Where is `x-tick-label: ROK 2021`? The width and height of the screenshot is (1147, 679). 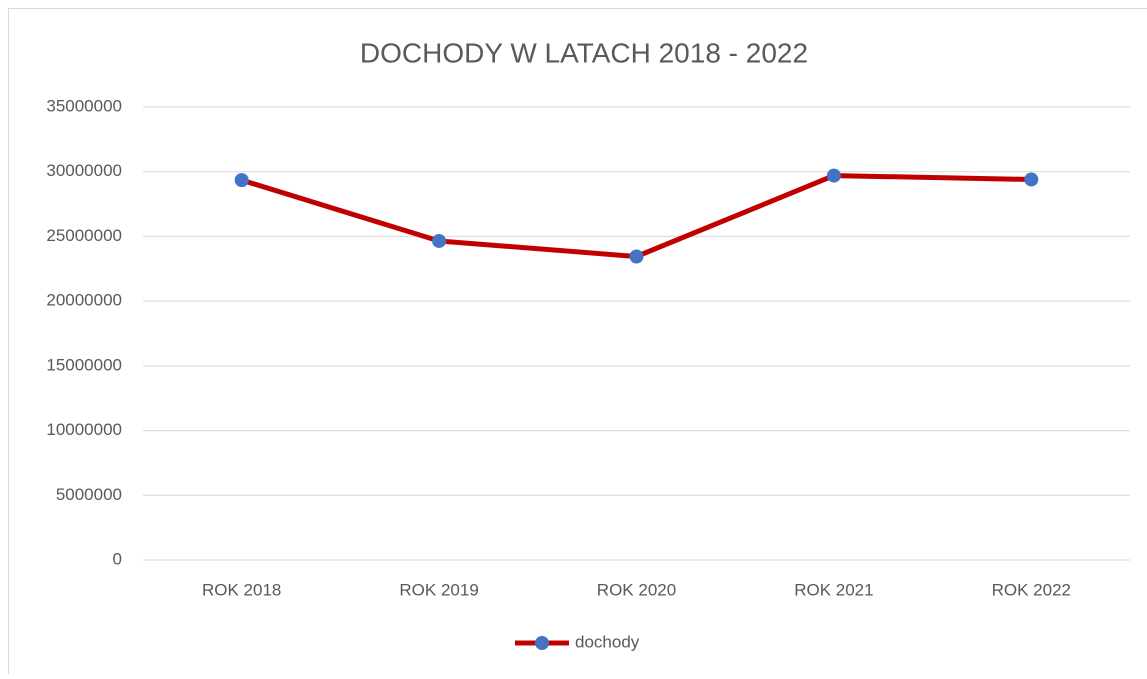
x-tick-label: ROK 2021 is located at coordinates (833, 589).